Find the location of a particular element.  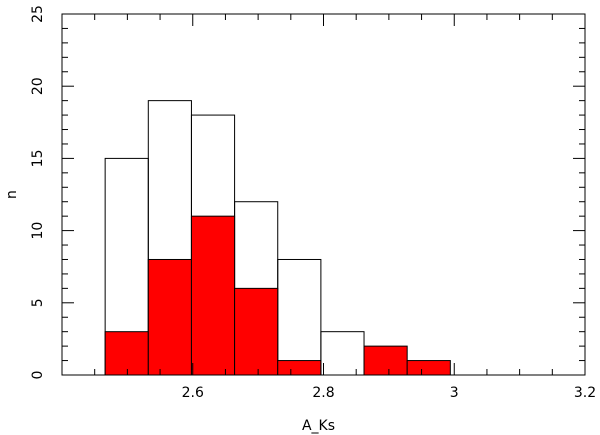

y-tick-label: 10 is located at coordinates (38, 231).